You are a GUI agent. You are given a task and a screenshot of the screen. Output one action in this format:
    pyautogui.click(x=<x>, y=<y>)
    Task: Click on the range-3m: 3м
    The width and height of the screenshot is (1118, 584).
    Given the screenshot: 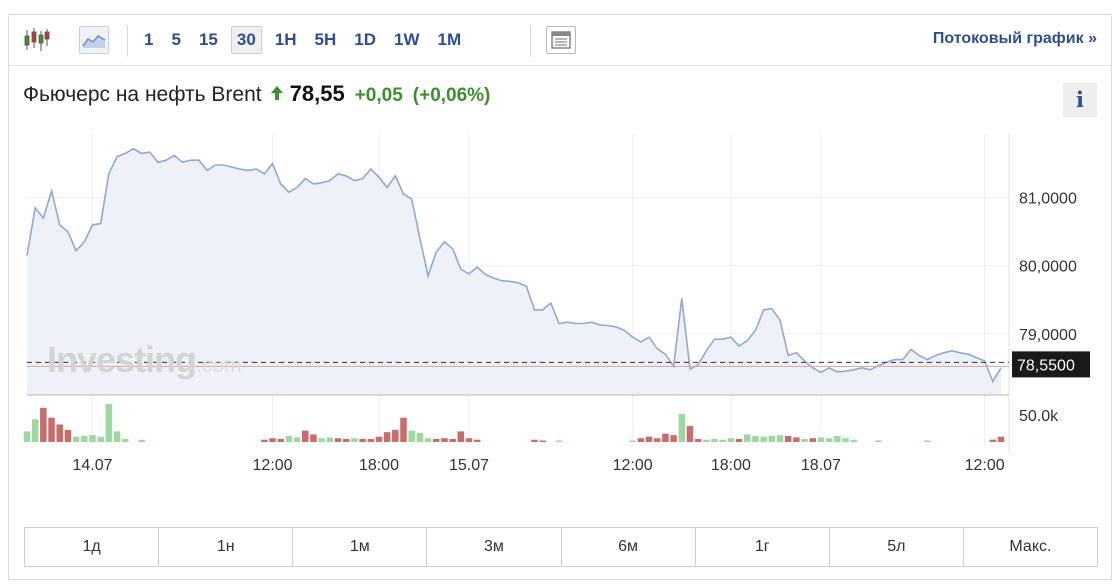 What is the action you would take?
    pyautogui.click(x=494, y=547)
    